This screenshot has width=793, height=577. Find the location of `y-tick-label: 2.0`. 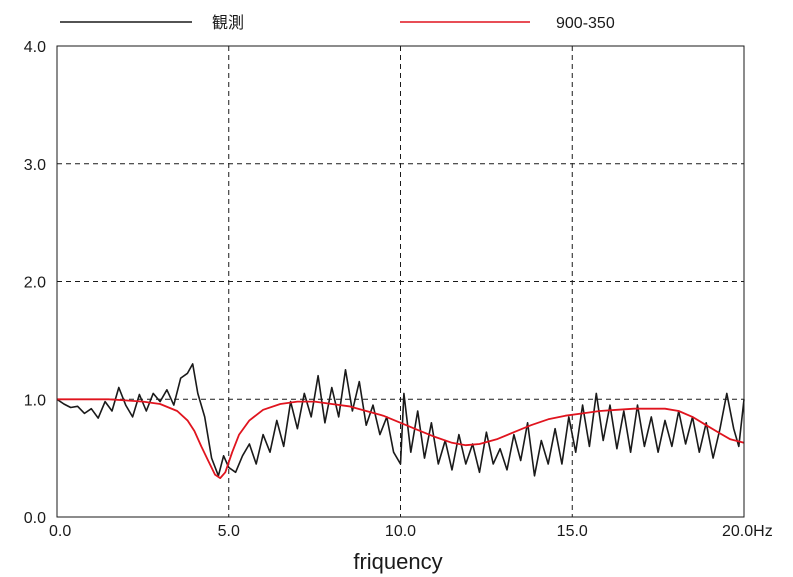

y-tick-label: 2.0 is located at coordinates (35, 283).